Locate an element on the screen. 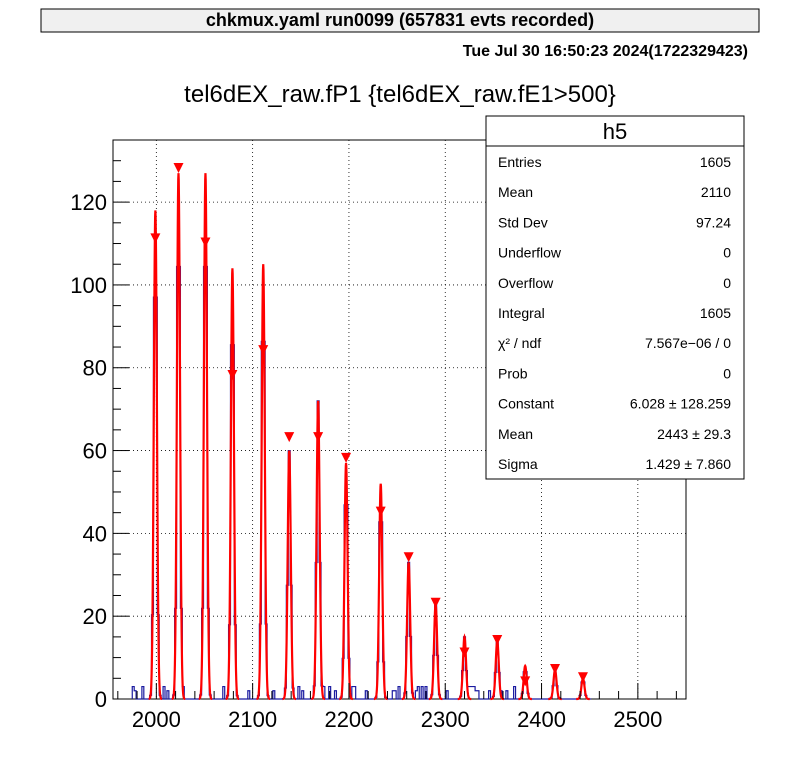  y-tick-label: 120 is located at coordinates (88, 202).